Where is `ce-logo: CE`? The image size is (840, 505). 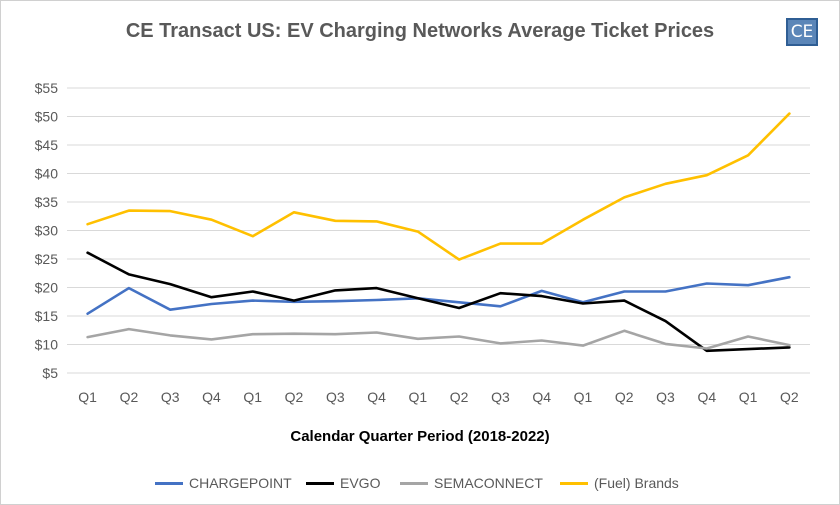 ce-logo: CE is located at coordinates (802, 32).